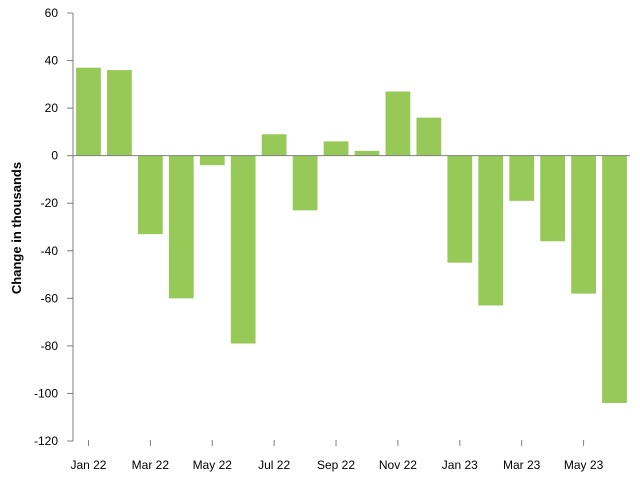  I want to click on x-tick-label: Jan 23, so click(460, 465).